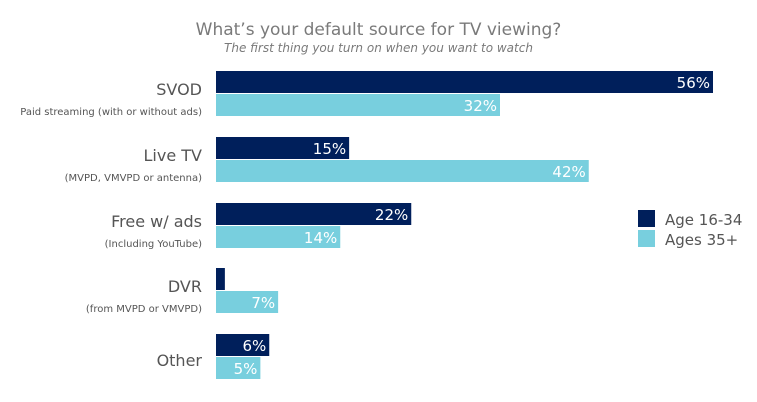  Describe the element at coordinates (480, 106) in the screenshot. I see `data-label: 32%` at that location.